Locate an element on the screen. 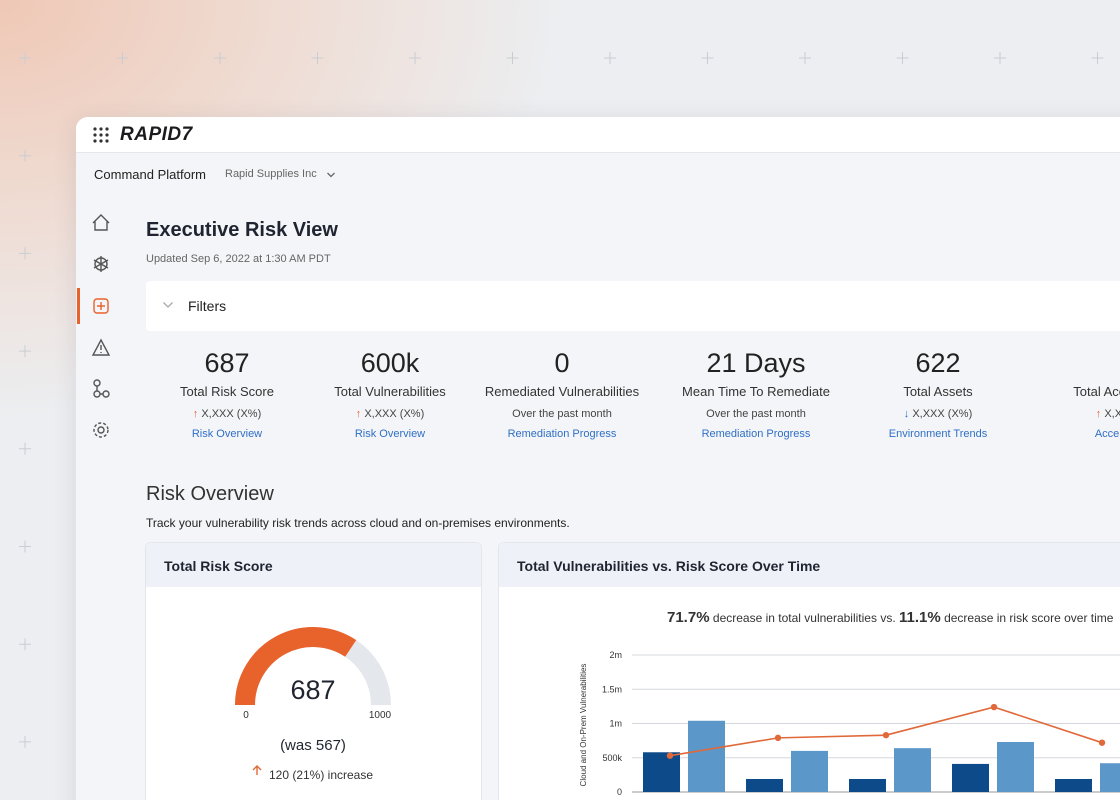  kpi-label: Mean Time To Remediate is located at coordinates (756, 391).